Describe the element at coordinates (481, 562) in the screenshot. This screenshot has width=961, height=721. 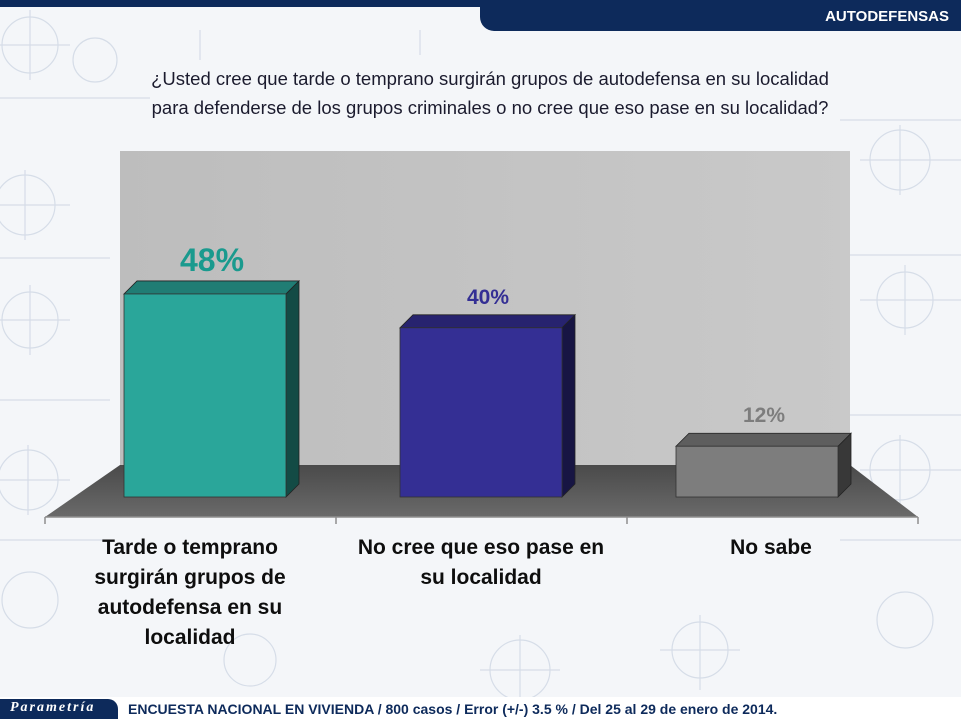
I see `category-label-2: No cree que eso pase en su localidad` at that location.